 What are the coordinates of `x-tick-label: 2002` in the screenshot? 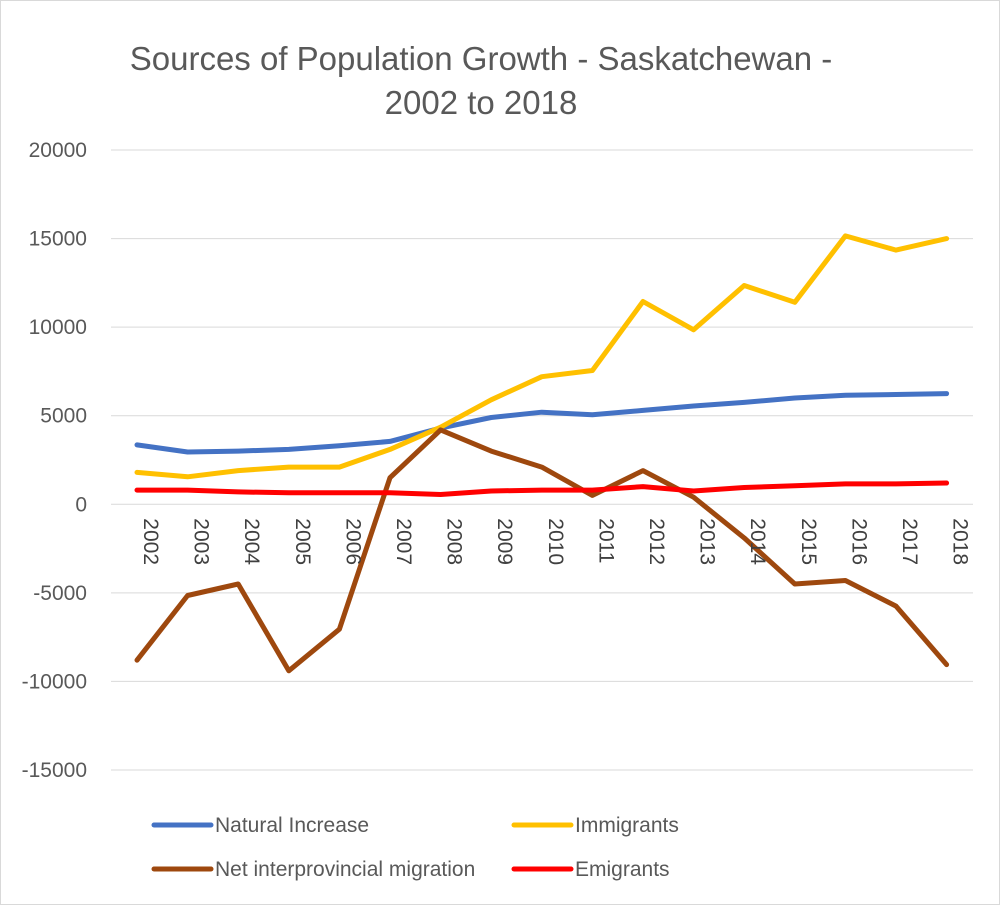 It's located at (150, 541).